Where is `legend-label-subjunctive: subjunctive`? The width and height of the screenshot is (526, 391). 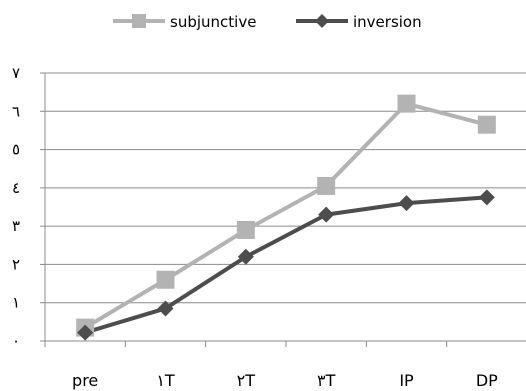
legend-label-subjunctive: subjunctive is located at coordinates (213, 22).